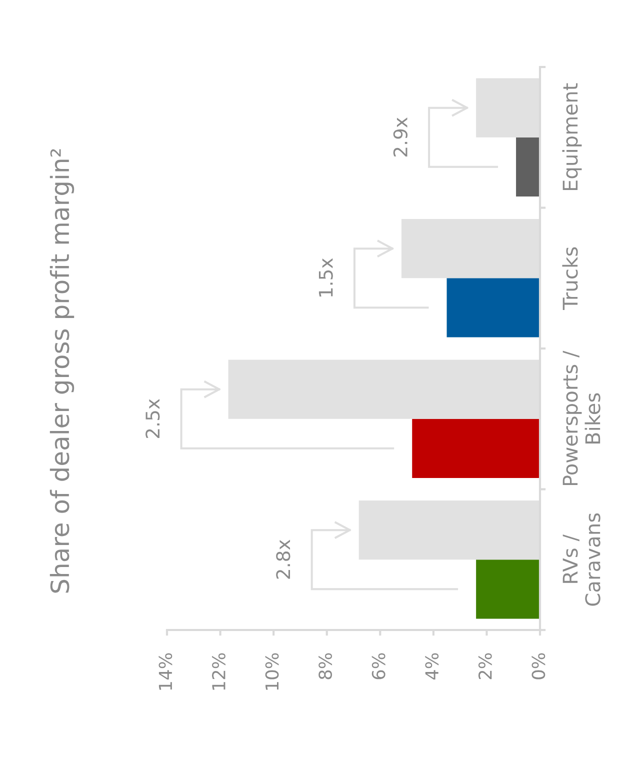 The image size is (634, 772). What do you see at coordinates (325, 666) in the screenshot?
I see `x-tick-label: 8%` at bounding box center [325, 666].